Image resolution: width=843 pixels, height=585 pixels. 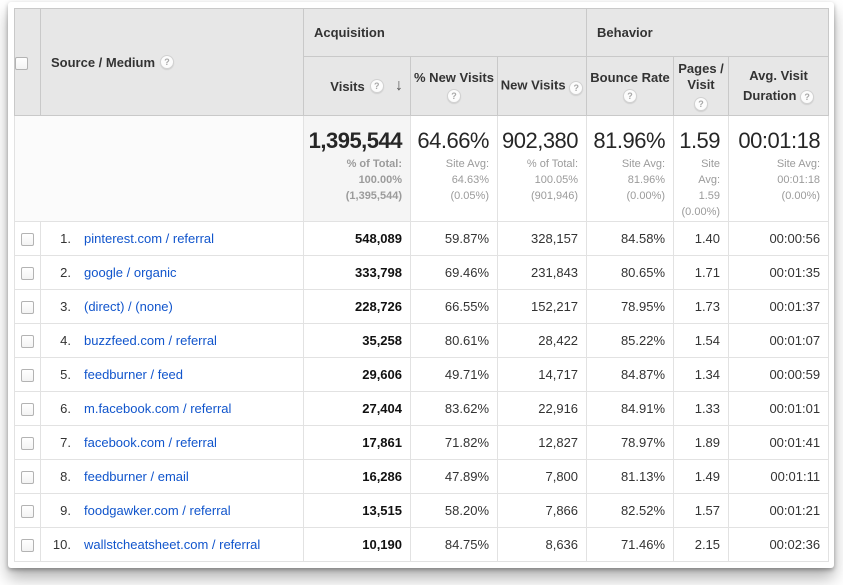 I want to click on totals-visits-value: 1,395,544, so click(x=355, y=140).